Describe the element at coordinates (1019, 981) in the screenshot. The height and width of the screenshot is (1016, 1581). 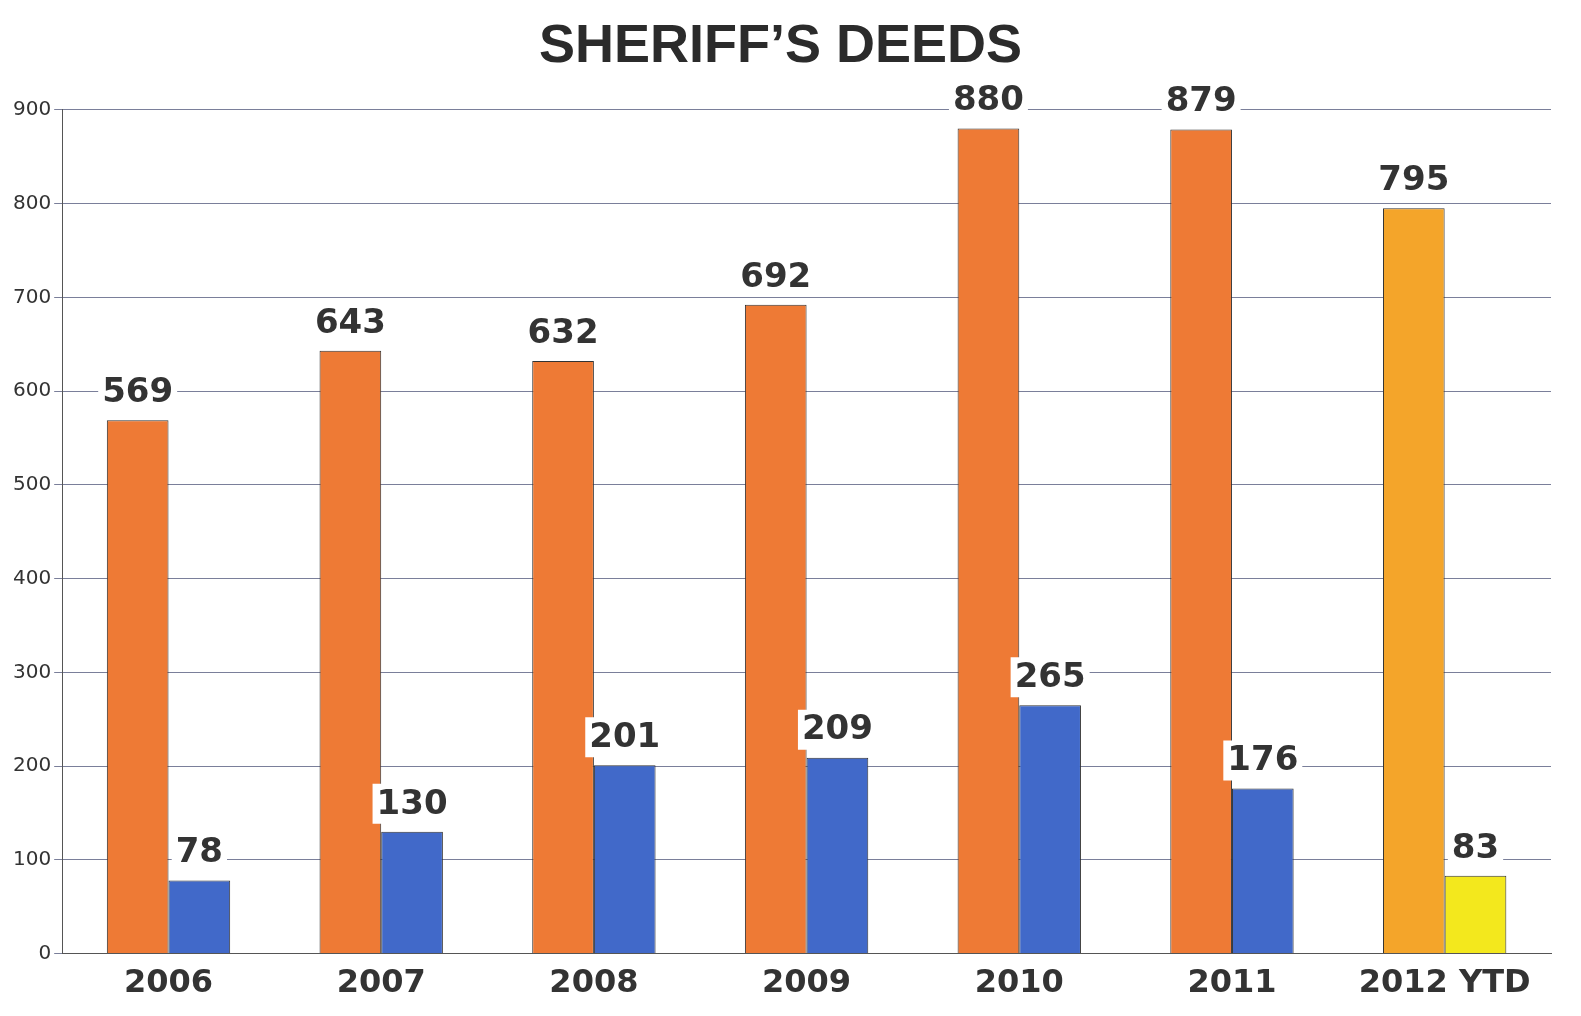
I see `x-tick-label: 2010` at that location.